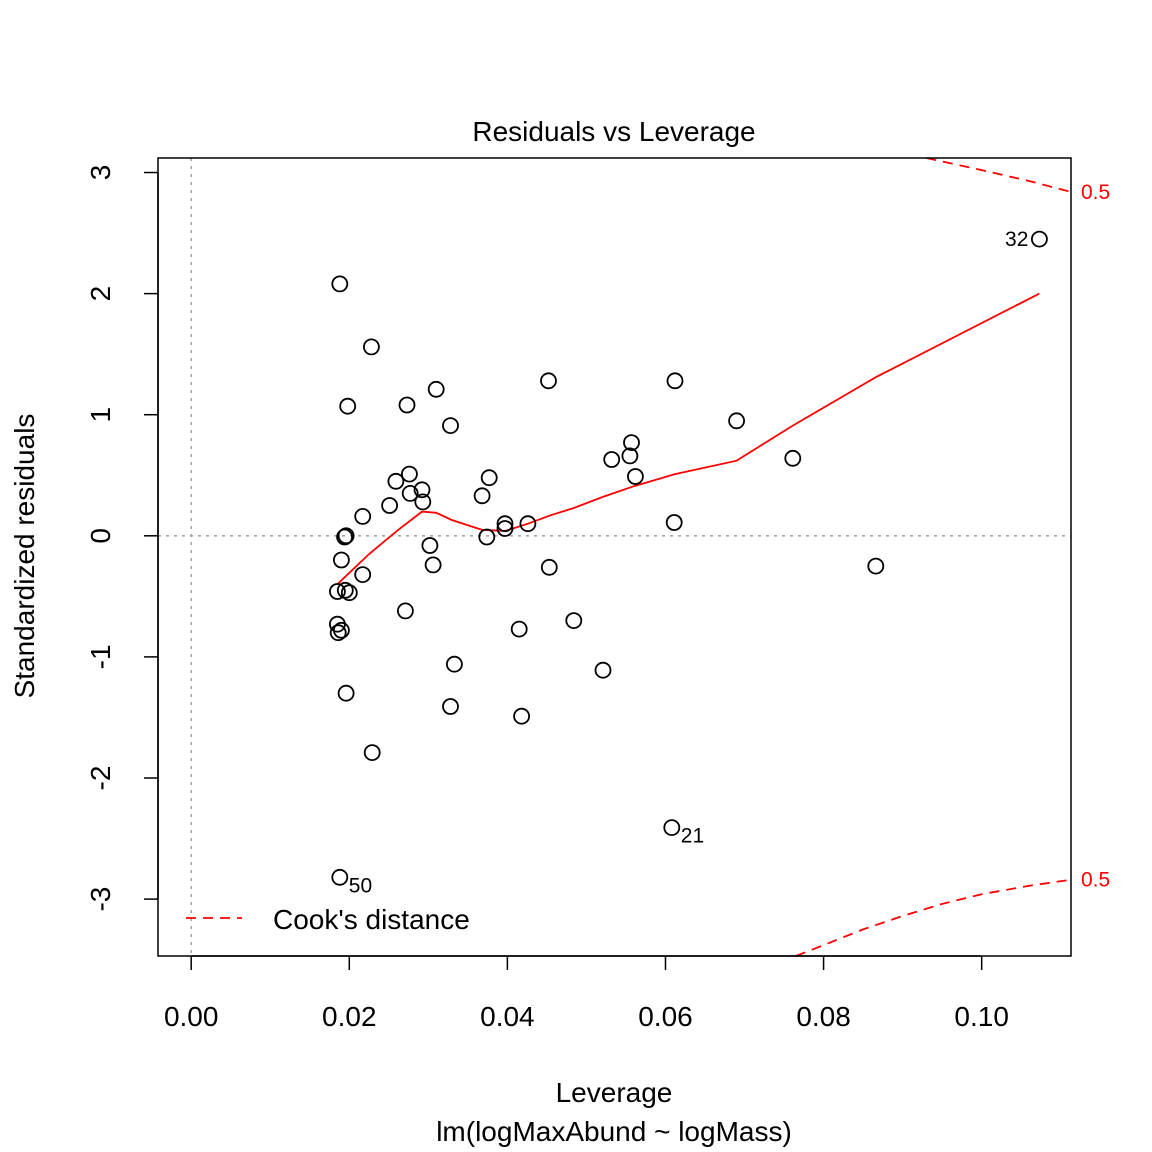  Describe the element at coordinates (507, 1016) in the screenshot. I see `x-tick-label: 0.04` at that location.